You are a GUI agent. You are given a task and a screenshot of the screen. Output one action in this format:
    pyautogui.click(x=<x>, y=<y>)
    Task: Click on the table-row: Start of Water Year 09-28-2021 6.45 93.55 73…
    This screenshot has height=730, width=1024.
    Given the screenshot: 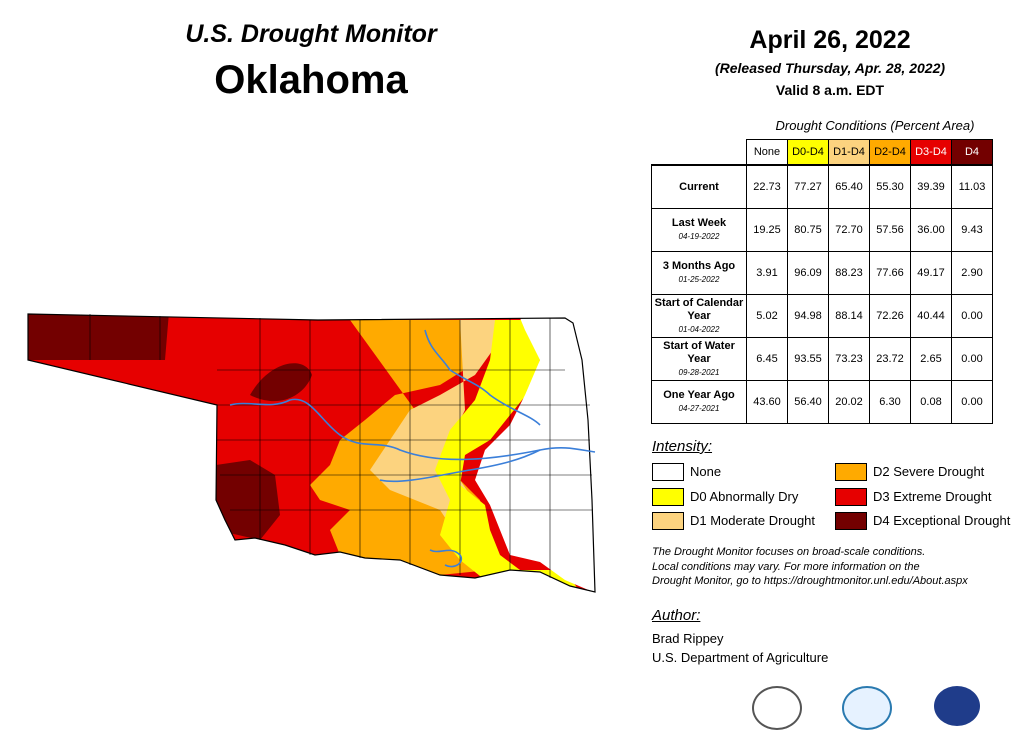 What is the action you would take?
    pyautogui.click(x=822, y=359)
    